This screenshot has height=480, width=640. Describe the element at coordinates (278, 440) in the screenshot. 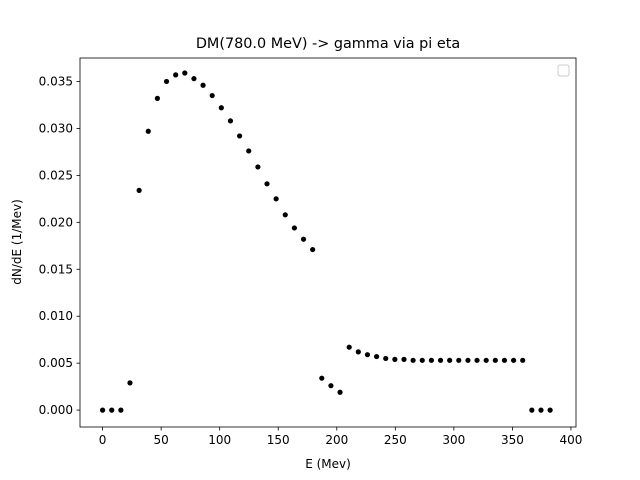

I see `x-tick-label: 150` at that location.